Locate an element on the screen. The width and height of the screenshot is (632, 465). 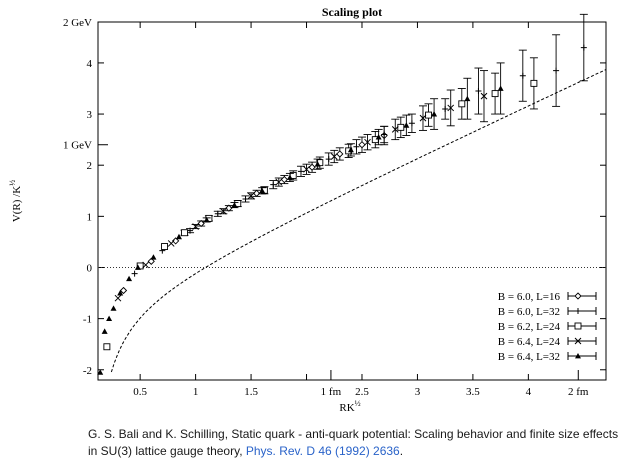
x-tick-label: 1.5 is located at coordinates (251, 392).